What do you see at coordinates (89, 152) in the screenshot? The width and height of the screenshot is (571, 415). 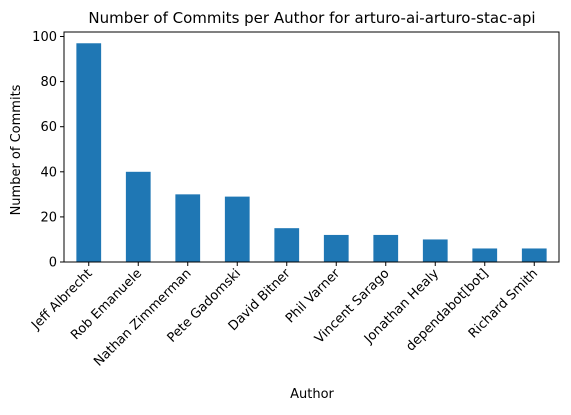 I see `bar-jeff-albrecht` at bounding box center [89, 152].